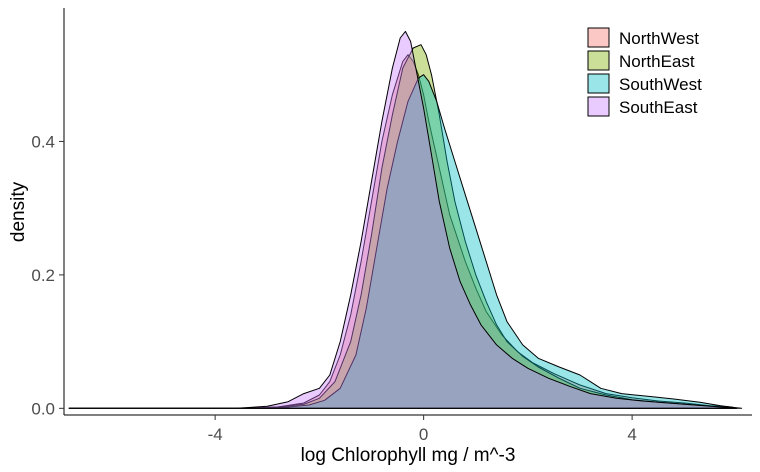  What do you see at coordinates (631, 434) in the screenshot?
I see `x-tick-label: 4` at bounding box center [631, 434].